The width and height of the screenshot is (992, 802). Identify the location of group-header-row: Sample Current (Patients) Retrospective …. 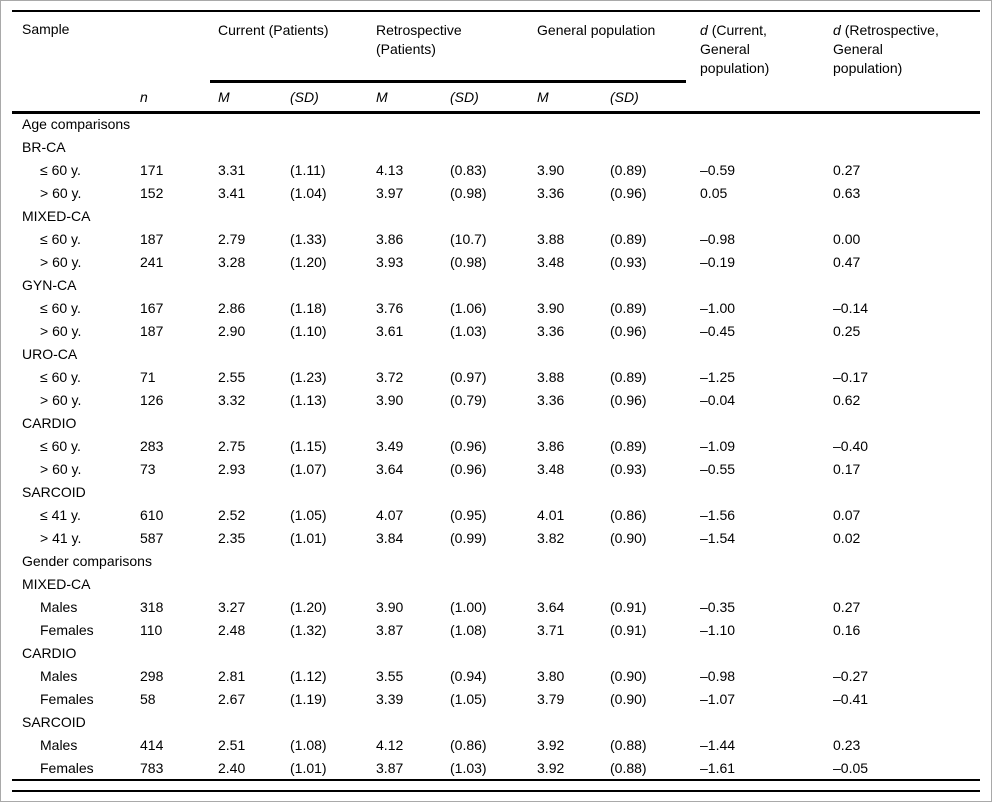
(496, 47).